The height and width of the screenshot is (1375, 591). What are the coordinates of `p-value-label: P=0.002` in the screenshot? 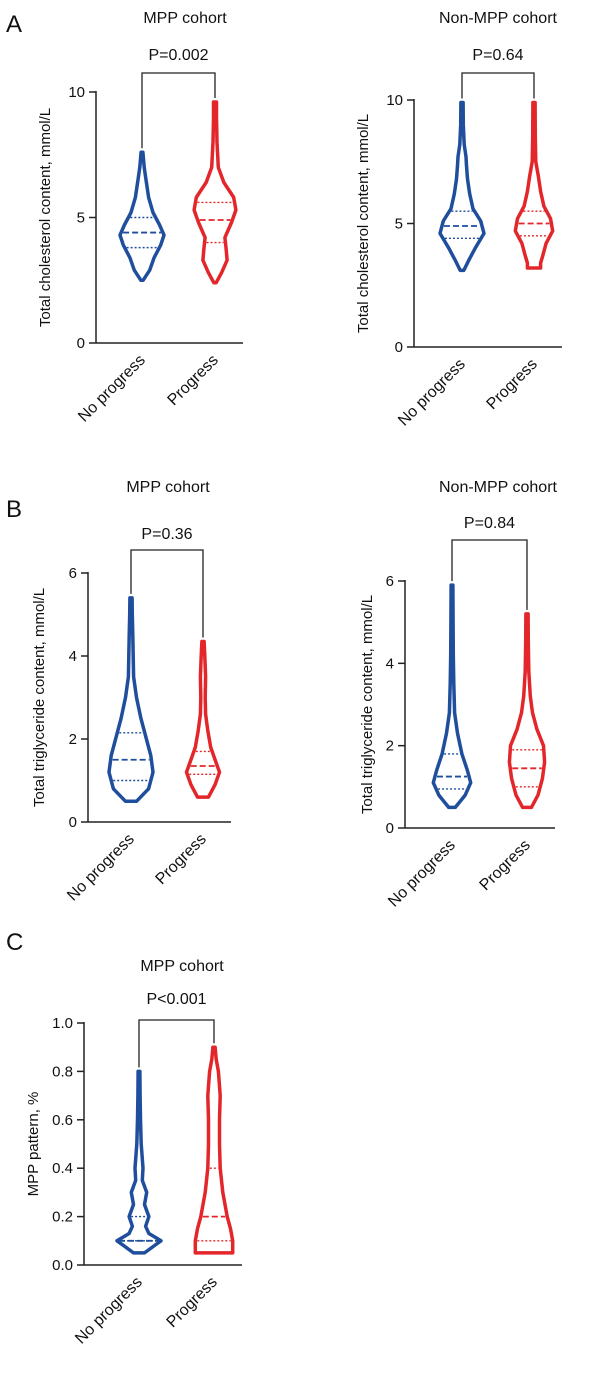 It's located at (178, 55).